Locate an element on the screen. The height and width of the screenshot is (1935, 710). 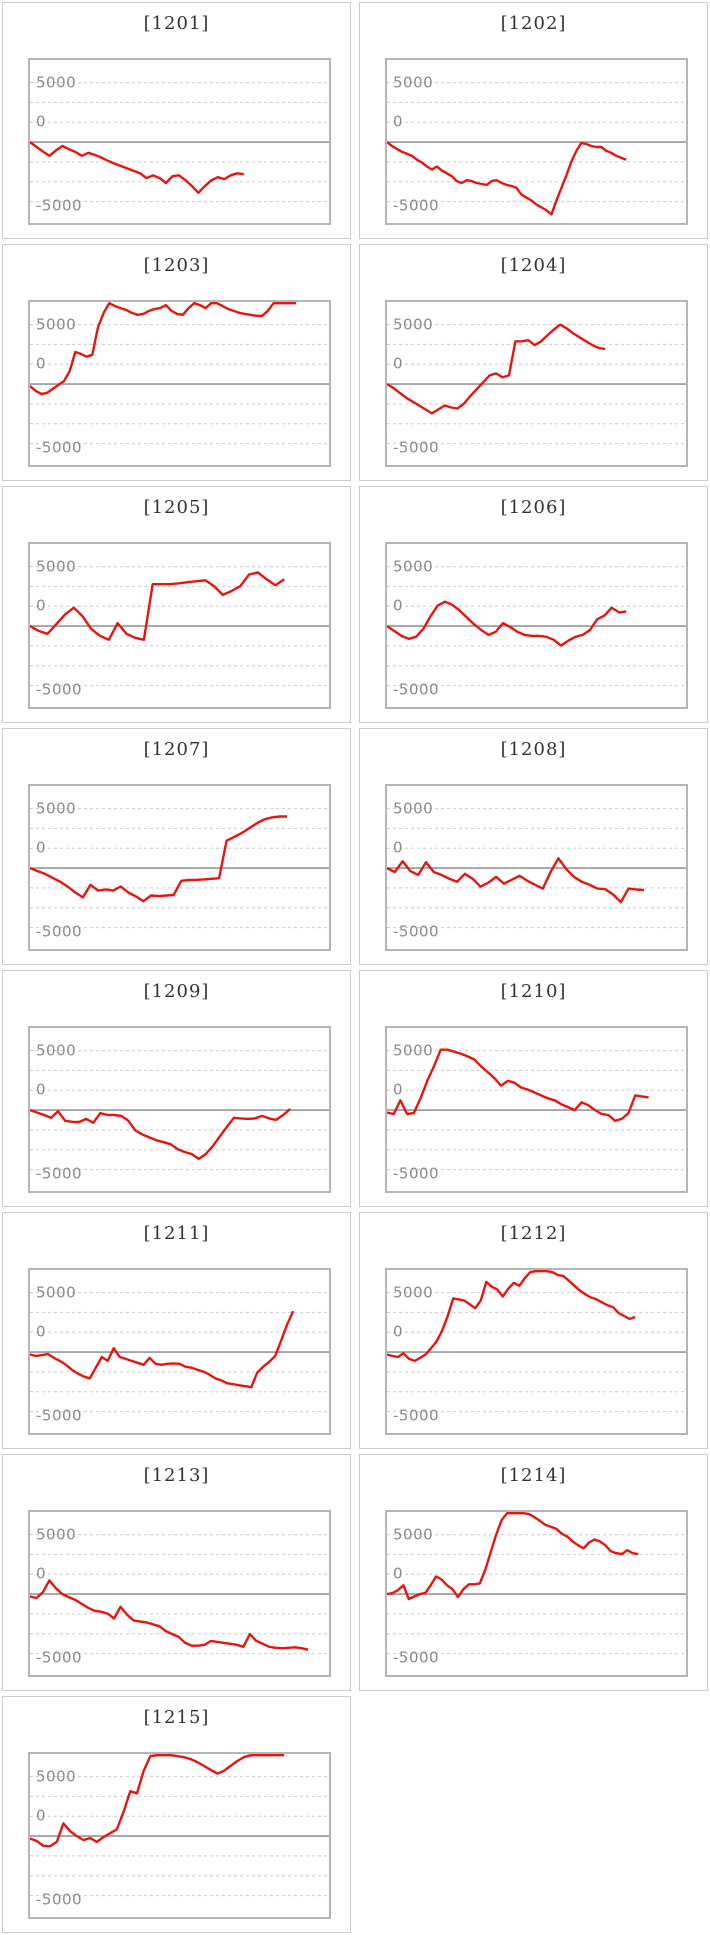
chart-cell: [1210] 5000 0 -5000 is located at coordinates (533, 1088).